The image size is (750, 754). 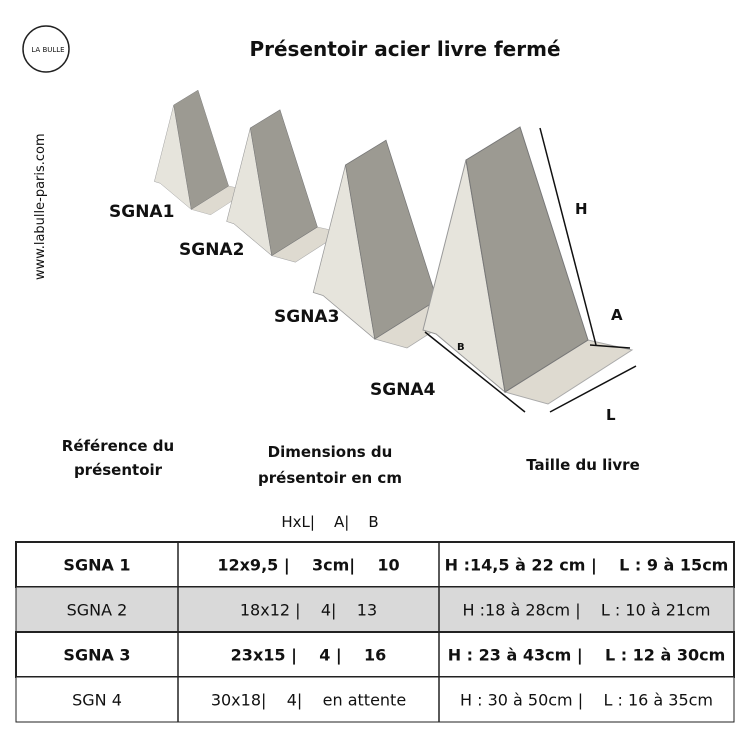 What do you see at coordinates (118, 458) in the screenshot?
I see `column-header: Référence du présentoir` at bounding box center [118, 458].